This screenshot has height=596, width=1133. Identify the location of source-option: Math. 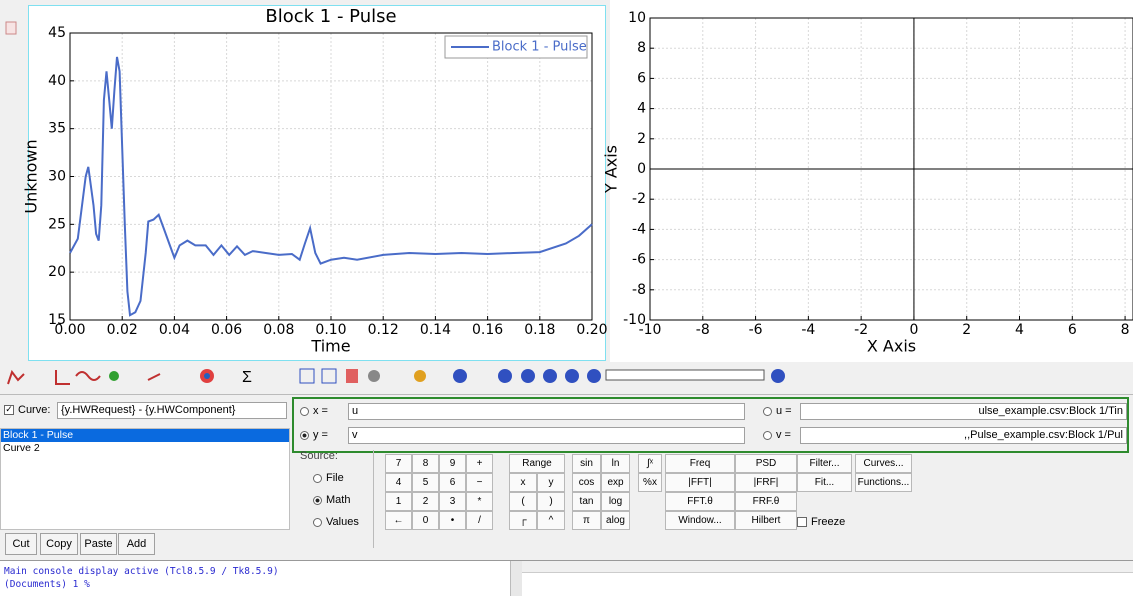
(331, 500).